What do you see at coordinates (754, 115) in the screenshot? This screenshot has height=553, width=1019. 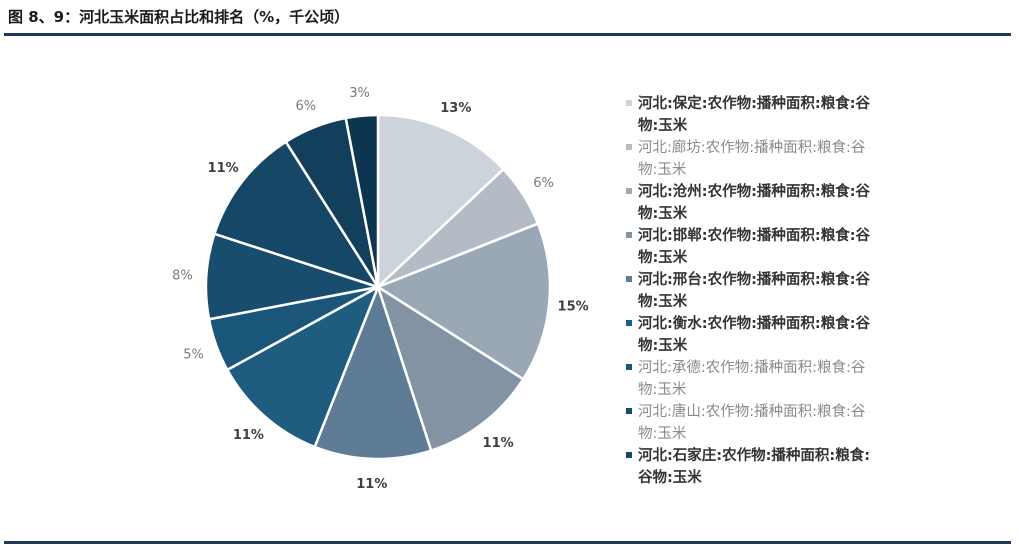 I see `legend-label: 河北:保定:农作物:播种面积:粮食:谷物:玉米` at bounding box center [754, 115].